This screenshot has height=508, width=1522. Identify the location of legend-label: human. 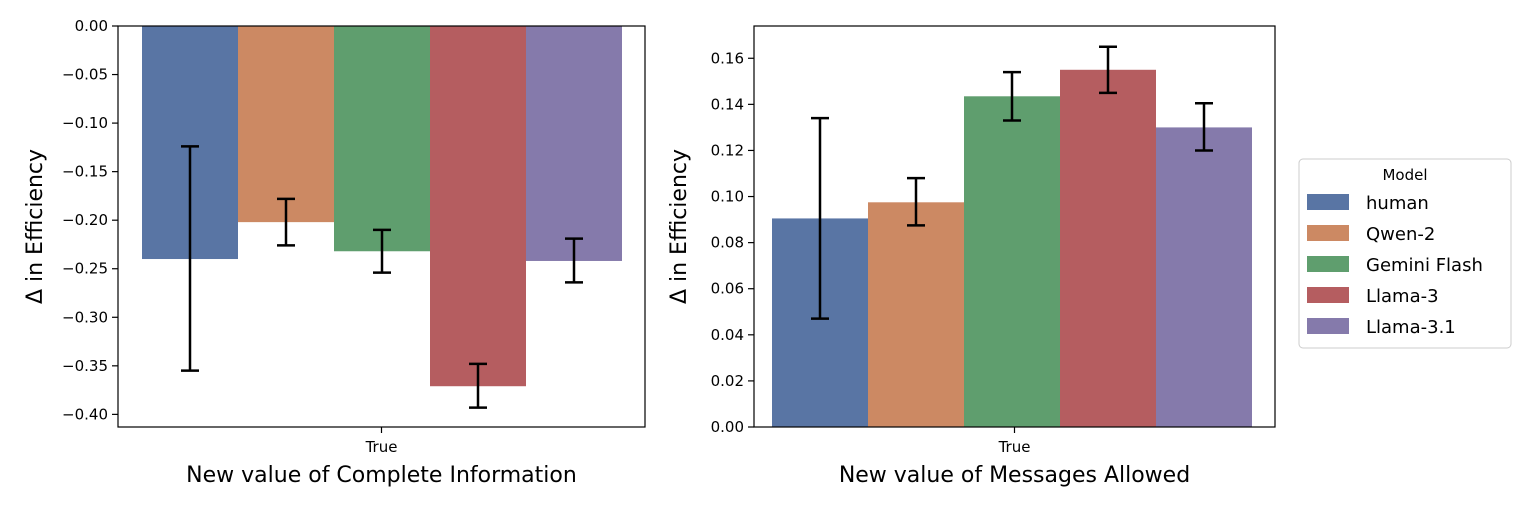
(1397, 203).